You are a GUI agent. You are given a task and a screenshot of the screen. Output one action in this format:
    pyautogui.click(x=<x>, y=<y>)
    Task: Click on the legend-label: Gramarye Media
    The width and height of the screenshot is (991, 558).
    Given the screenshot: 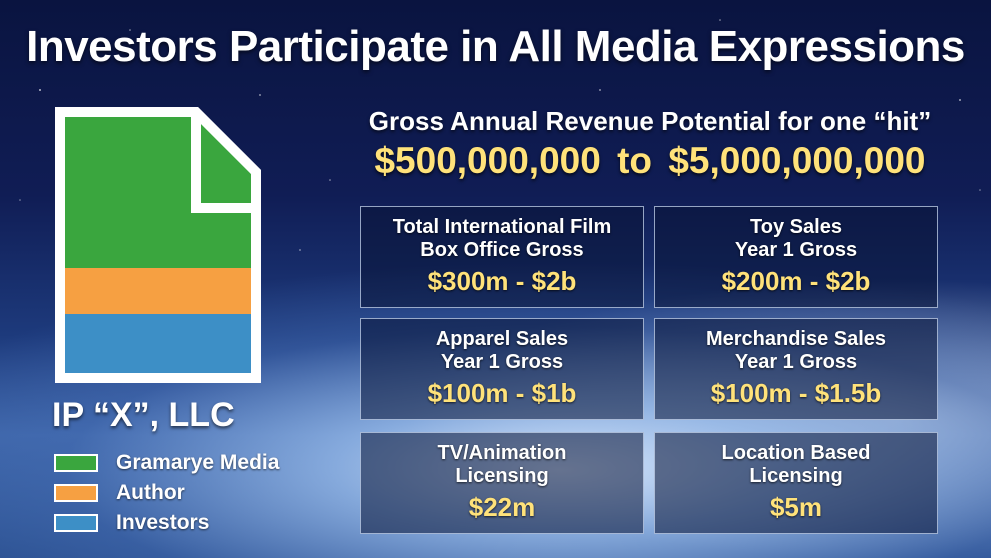 What is the action you would take?
    pyautogui.click(x=198, y=462)
    